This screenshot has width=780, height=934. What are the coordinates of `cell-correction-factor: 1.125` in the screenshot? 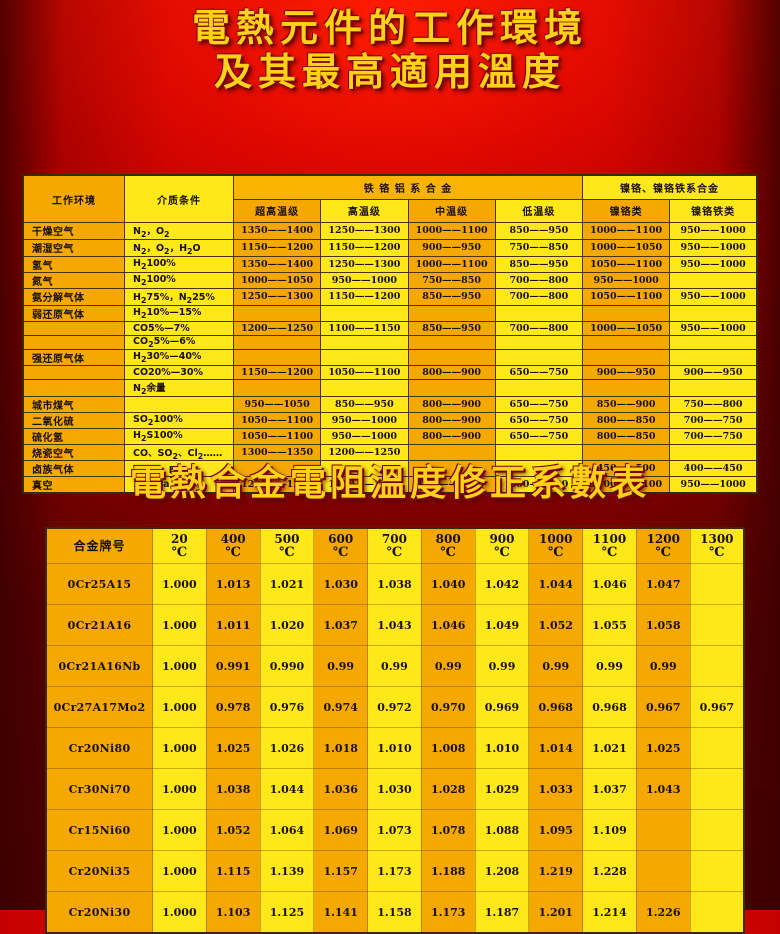 It's located at (287, 912).